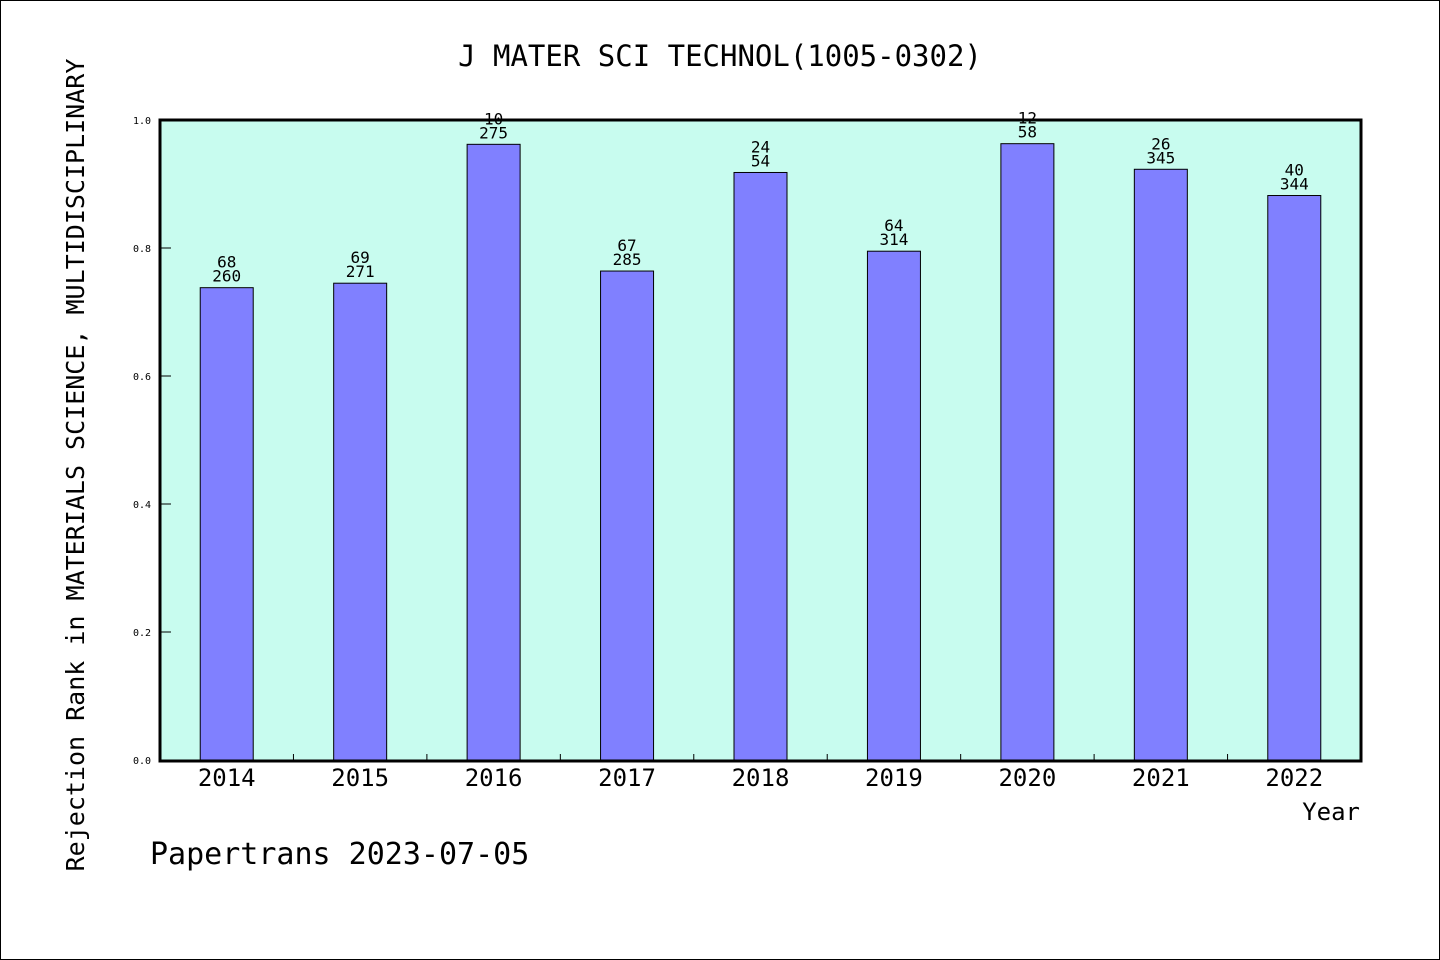 The image size is (1440, 960). What do you see at coordinates (360, 521) in the screenshot?
I see `bar-2015` at bounding box center [360, 521].